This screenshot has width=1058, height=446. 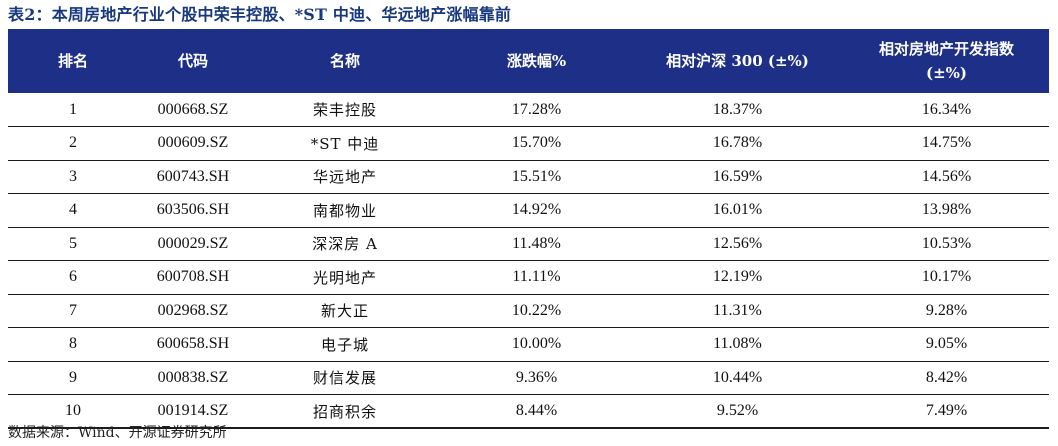 What do you see at coordinates (536, 210) in the screenshot?
I see `cell-change: 14.92%` at bounding box center [536, 210].